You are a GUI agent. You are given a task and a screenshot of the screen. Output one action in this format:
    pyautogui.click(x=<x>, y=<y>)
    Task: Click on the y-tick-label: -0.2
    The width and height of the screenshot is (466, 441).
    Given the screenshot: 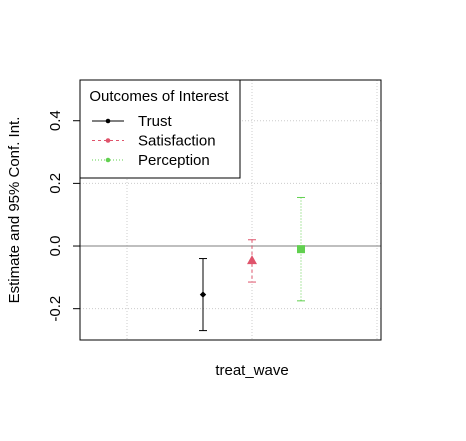 What is the action you would take?
    pyautogui.click(x=55, y=309)
    